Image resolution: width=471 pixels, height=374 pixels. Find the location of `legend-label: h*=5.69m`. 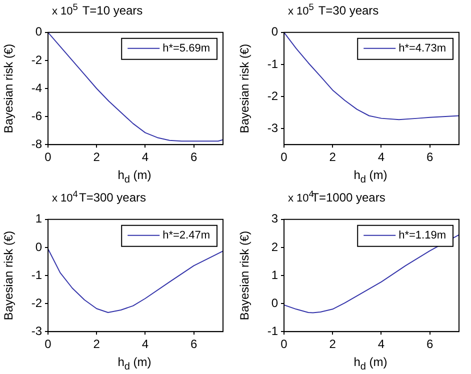

legend-label: h*=5.69m is located at coordinates (186, 48).